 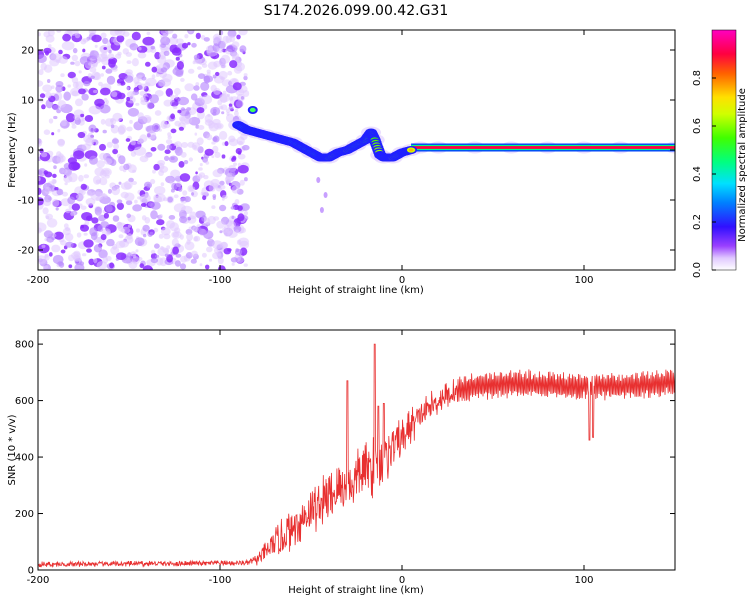 I want to click on y-tick-label: 800, so click(x=24, y=345).